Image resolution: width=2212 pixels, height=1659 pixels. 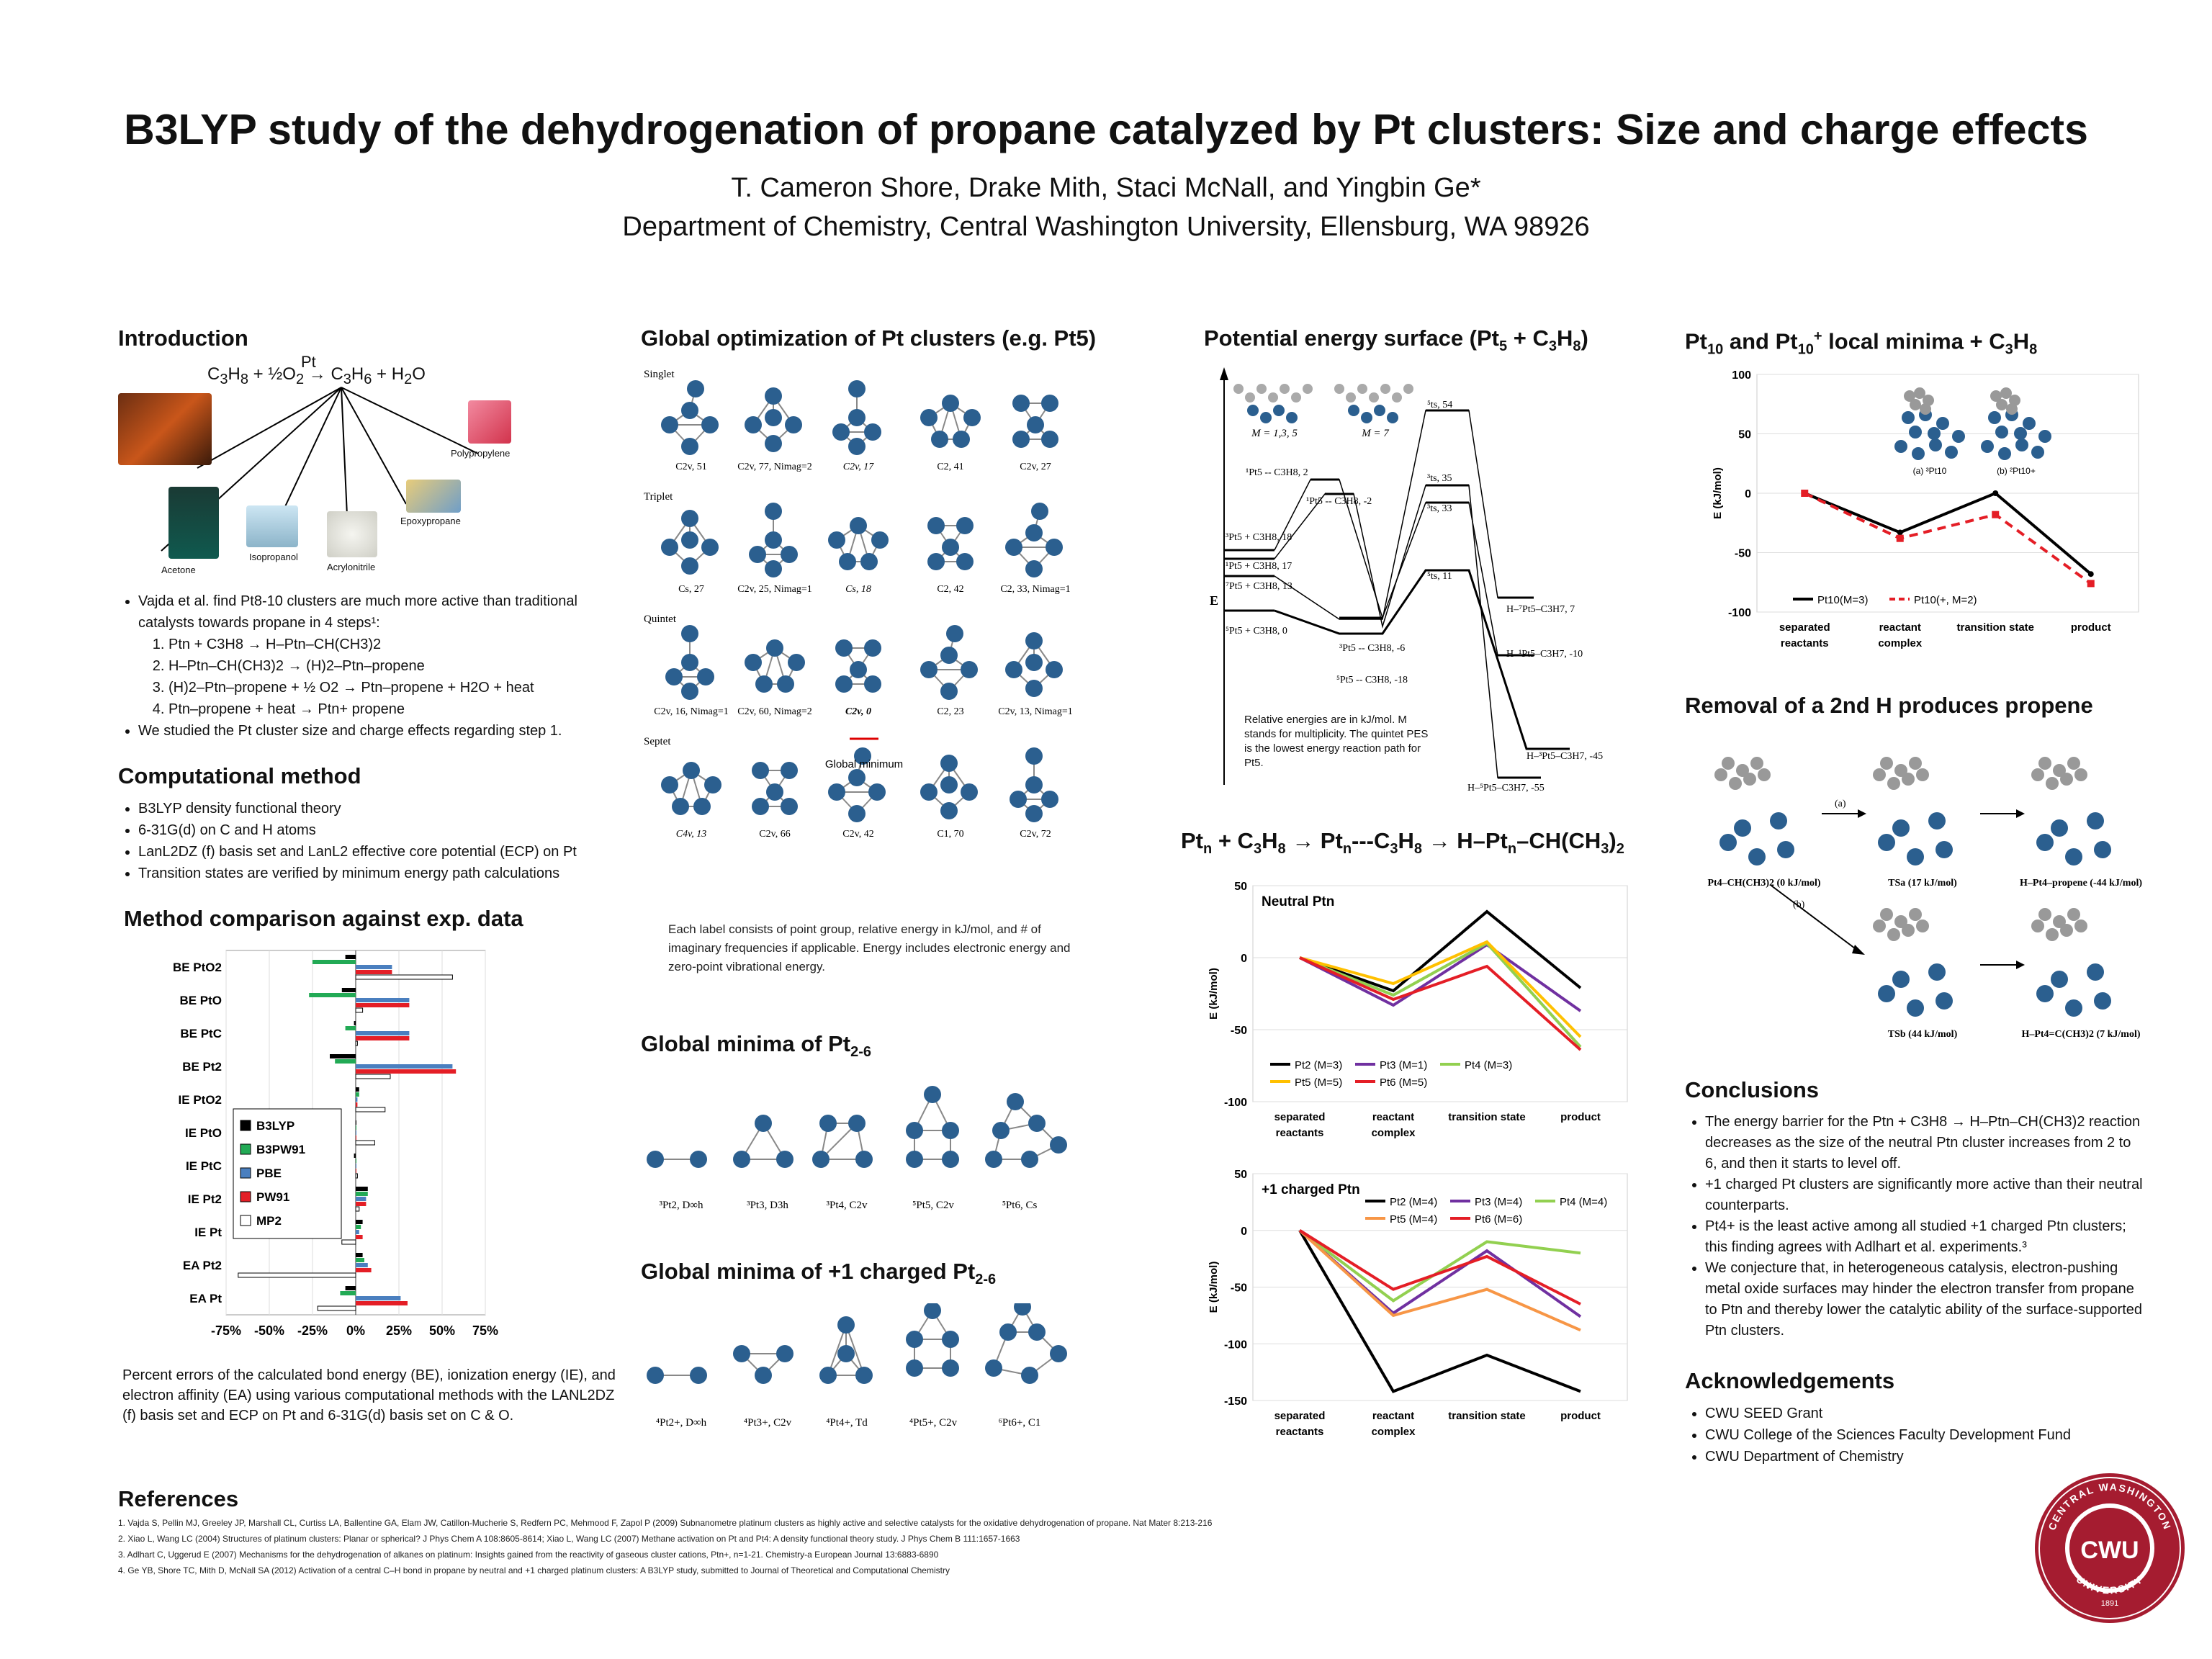 What do you see at coordinates (1995, 627) in the screenshot?
I see `x-category-label: transition state` at bounding box center [1995, 627].